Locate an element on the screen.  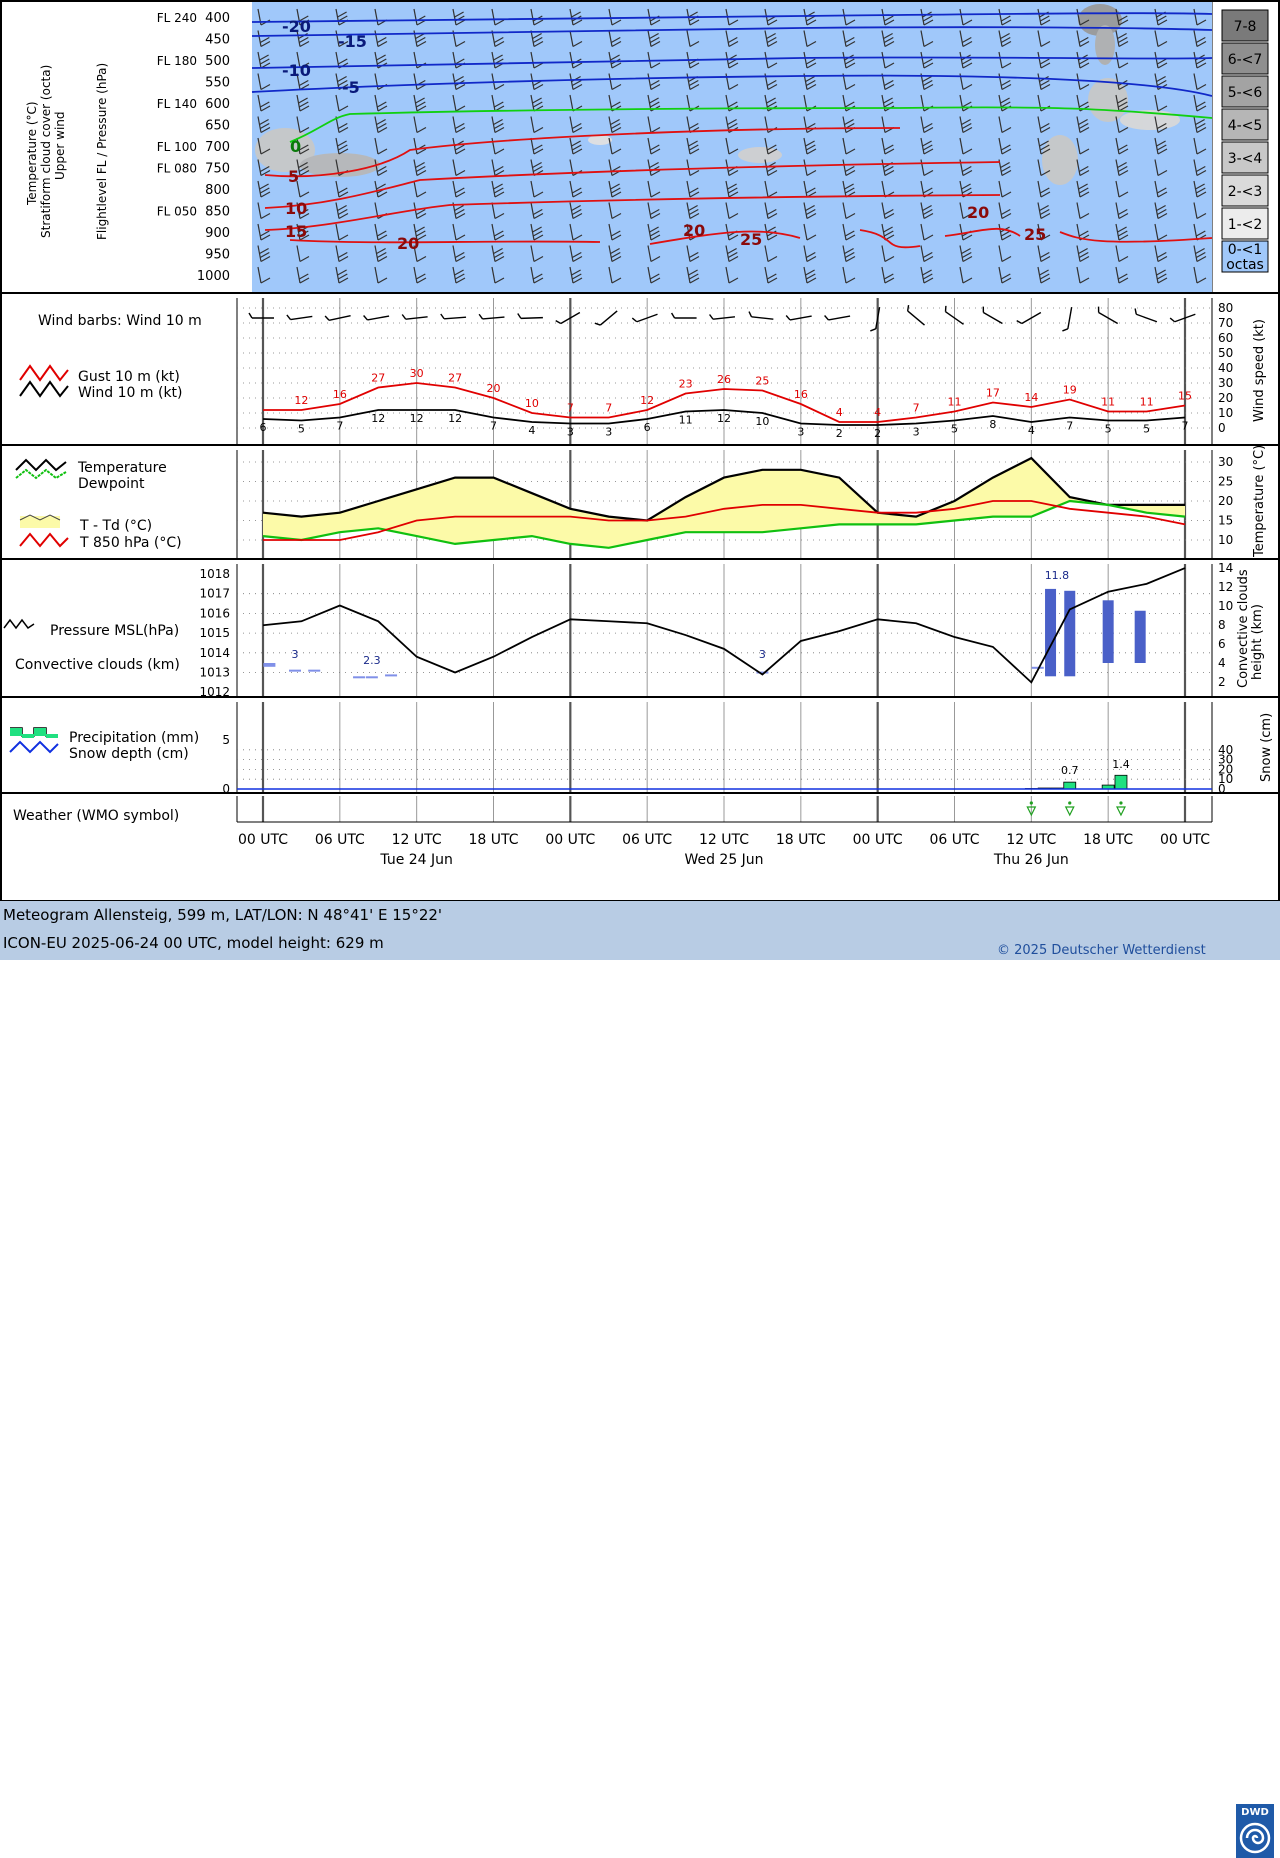
wind-value-label: 6 is located at coordinates (263, 427).